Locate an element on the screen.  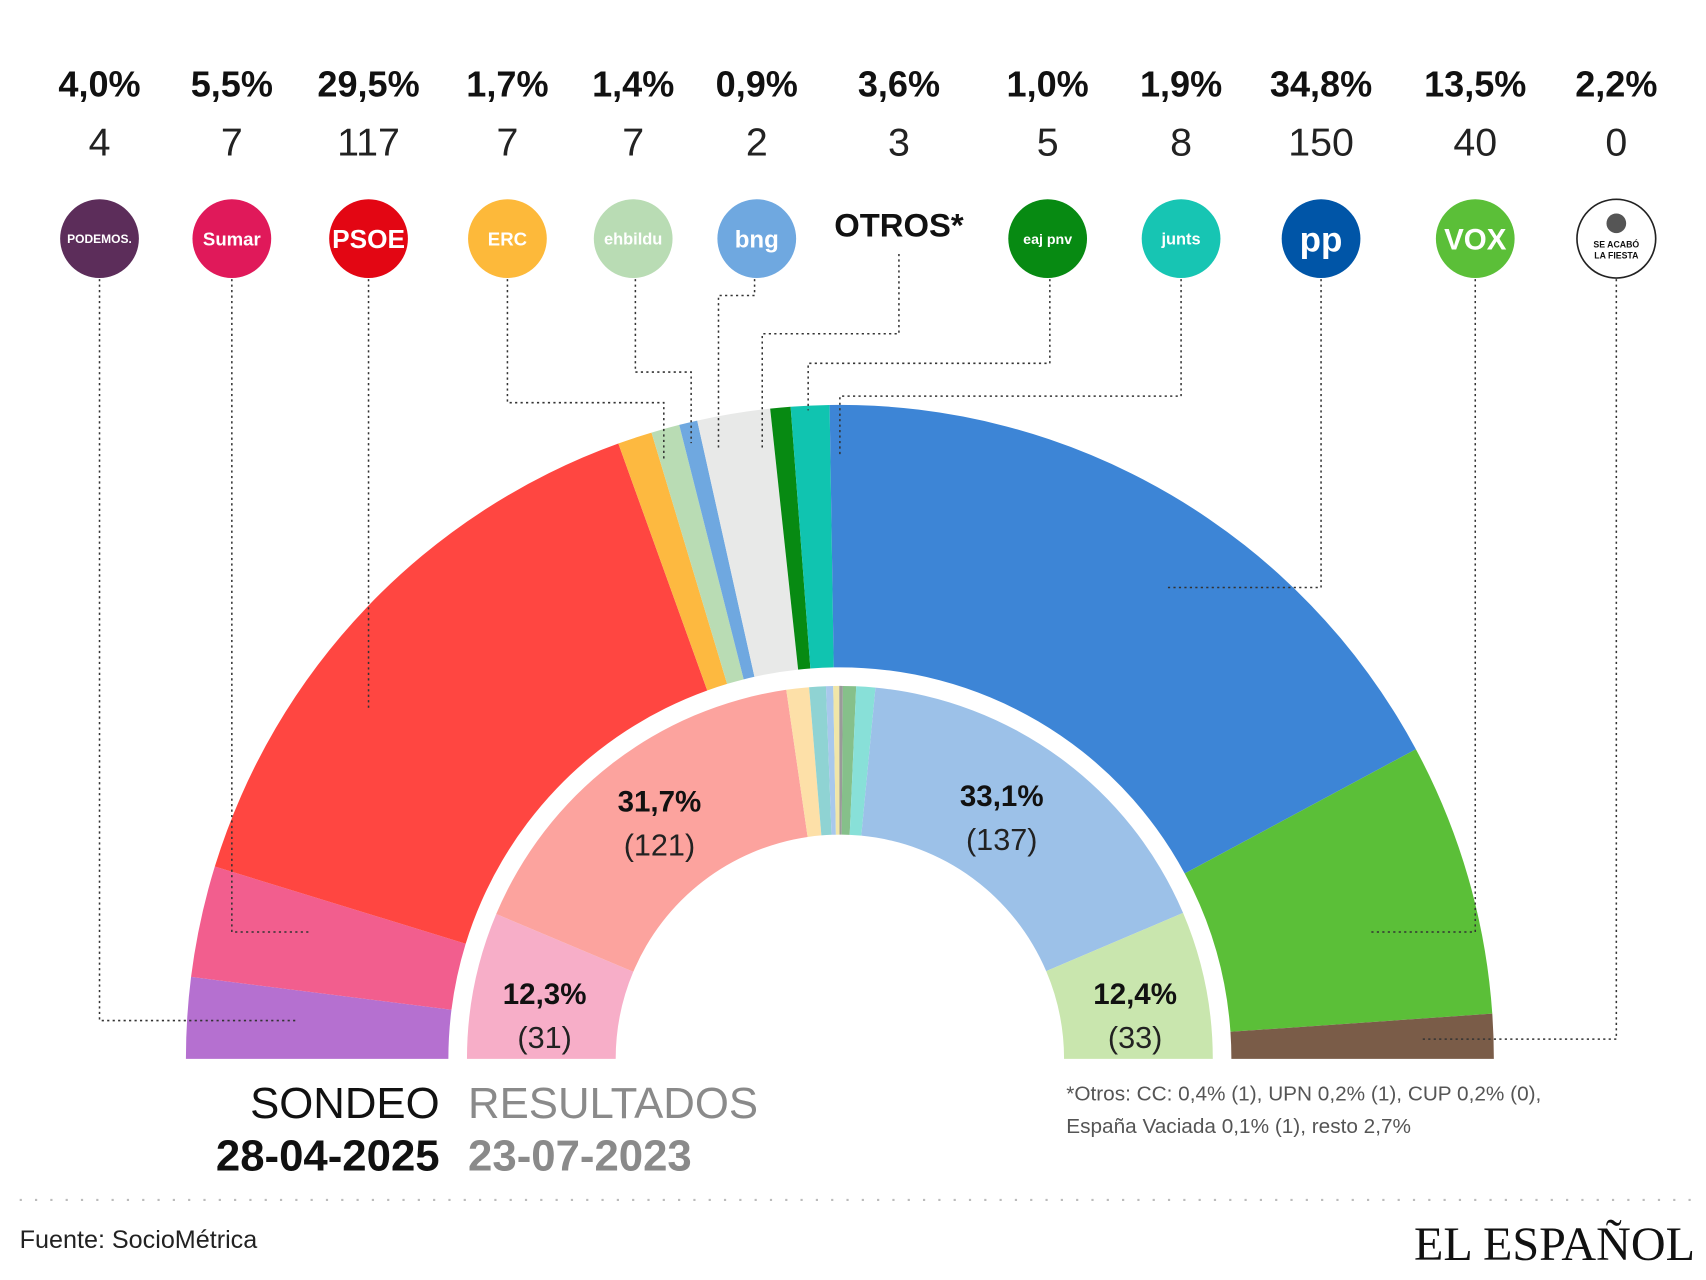
party-column-otros: 3,6% 3 OTROS* is located at coordinates (899, 153).